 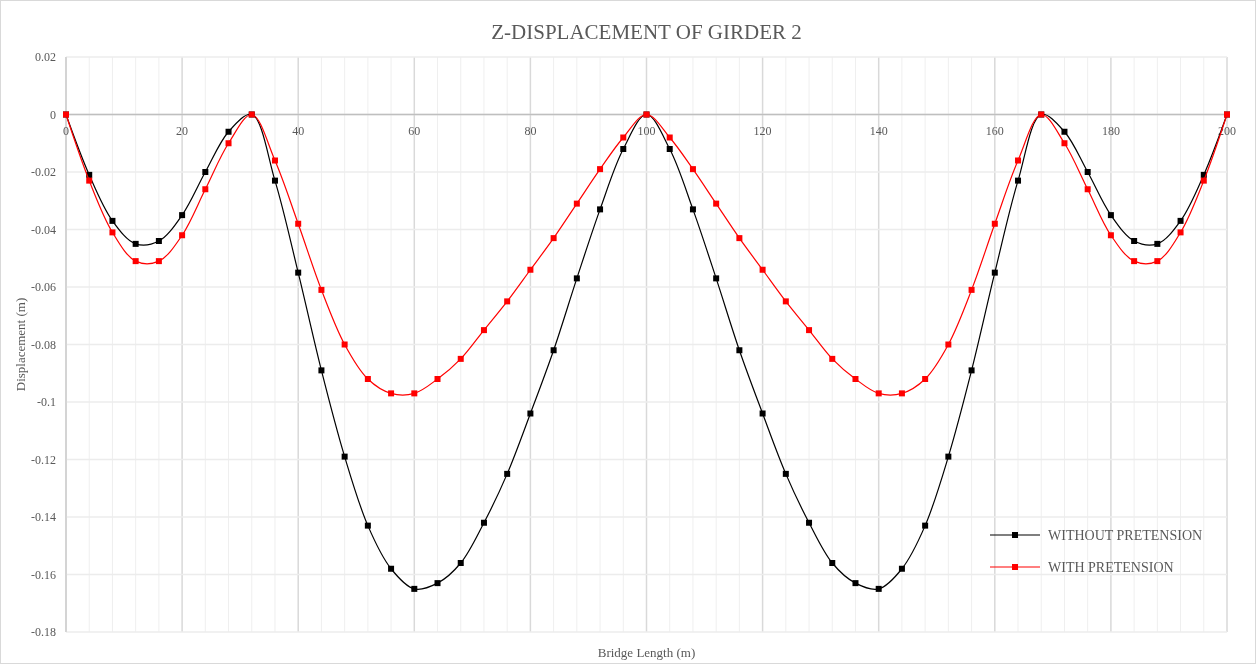 I want to click on y-tick-label: -0.06, so click(x=43, y=287).